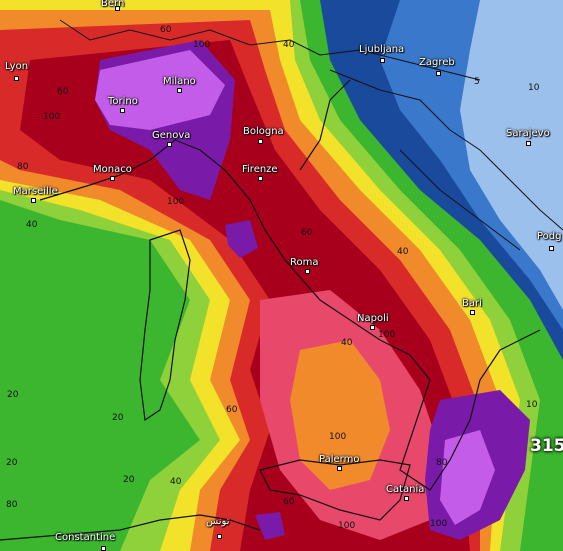 The width and height of the screenshot is (563, 551). Describe the element at coordinates (122, 110) in the screenshot. I see `city-marker-torino` at that location.